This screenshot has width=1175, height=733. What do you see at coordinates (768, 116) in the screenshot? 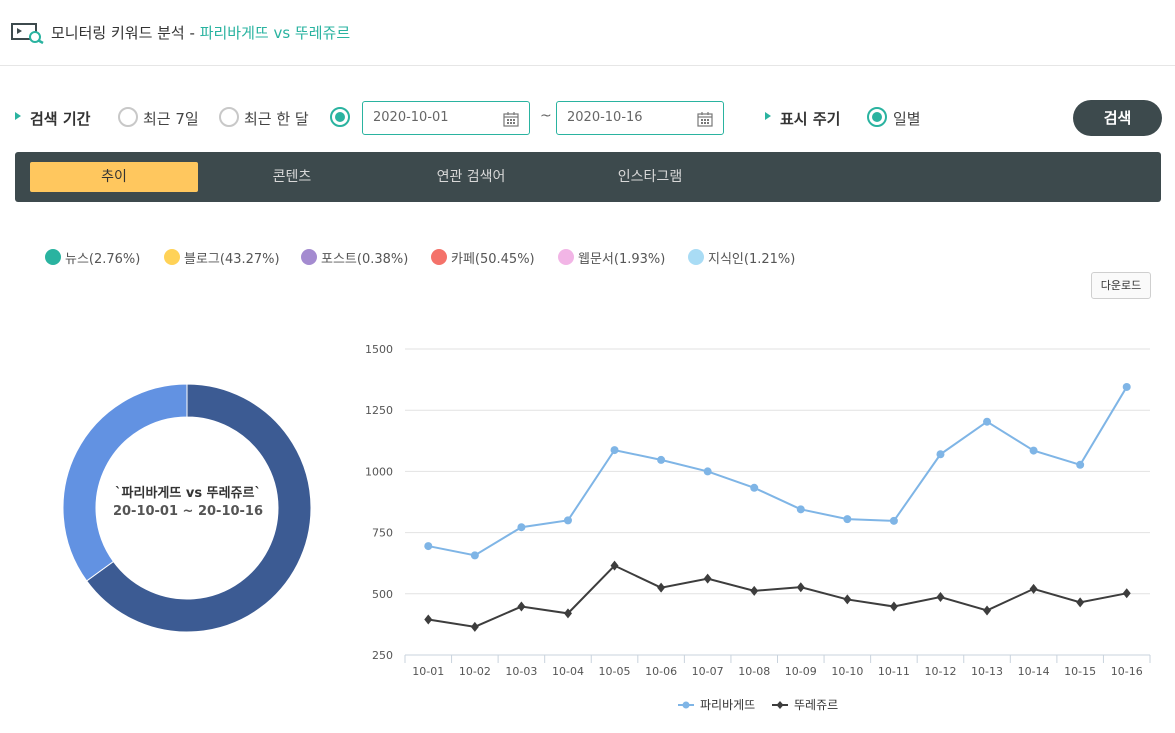
I see `bullet-arrow-icon` at bounding box center [768, 116].